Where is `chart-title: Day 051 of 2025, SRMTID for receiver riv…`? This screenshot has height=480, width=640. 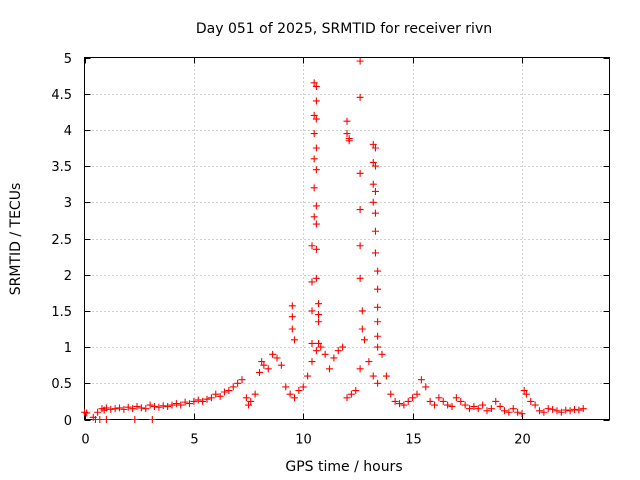 chart-title: Day 051 of 2025, SRMTID for receiver riv… is located at coordinates (344, 29).